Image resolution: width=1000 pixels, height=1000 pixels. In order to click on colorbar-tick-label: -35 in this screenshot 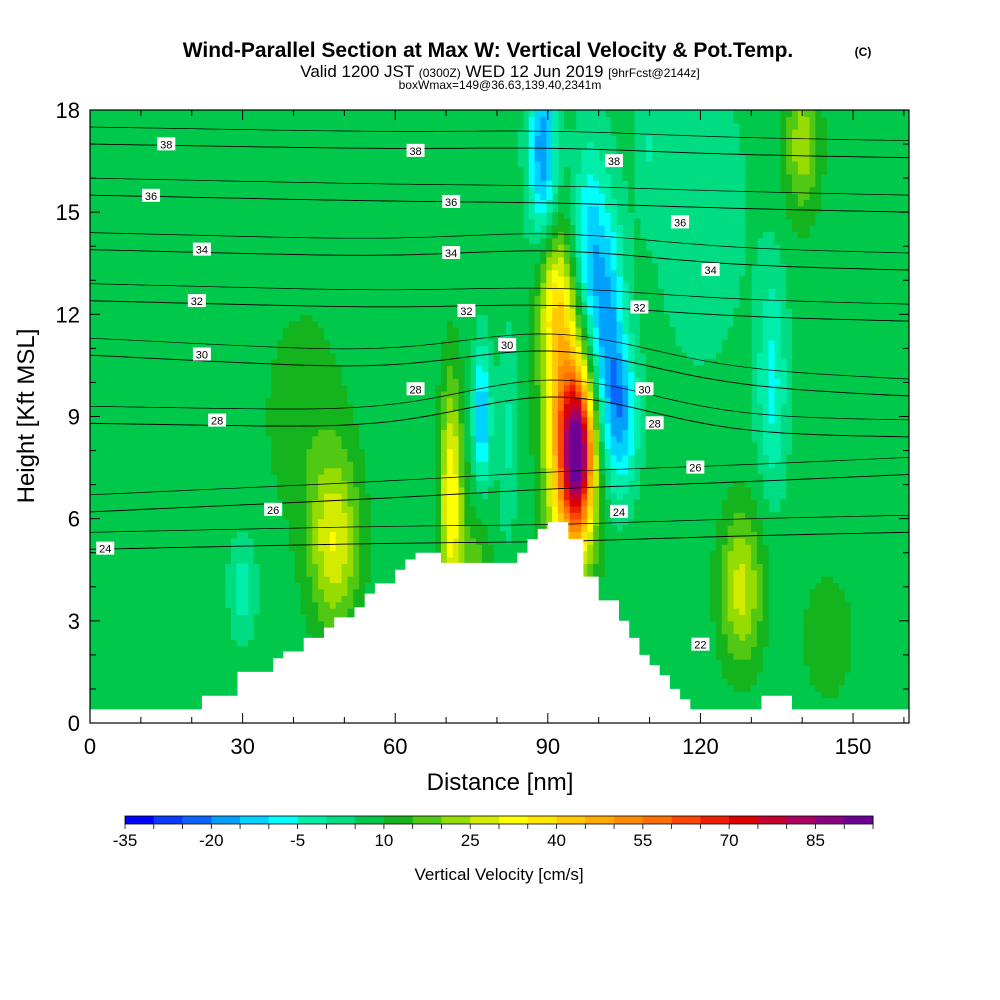, I will do `click(125, 840)`.